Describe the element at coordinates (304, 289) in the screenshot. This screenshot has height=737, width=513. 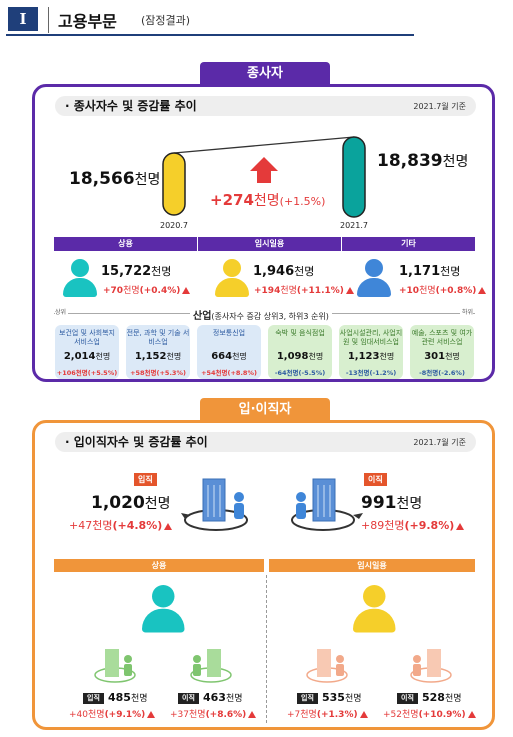
I see `temporary-change: +194천명(+11.1%)` at that location.